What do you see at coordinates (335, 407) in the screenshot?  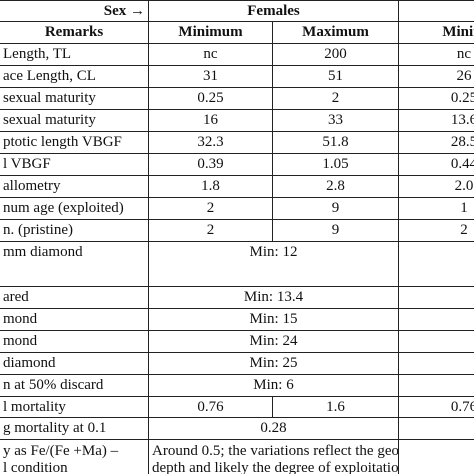 I see `cell: 1.6` at bounding box center [335, 407].